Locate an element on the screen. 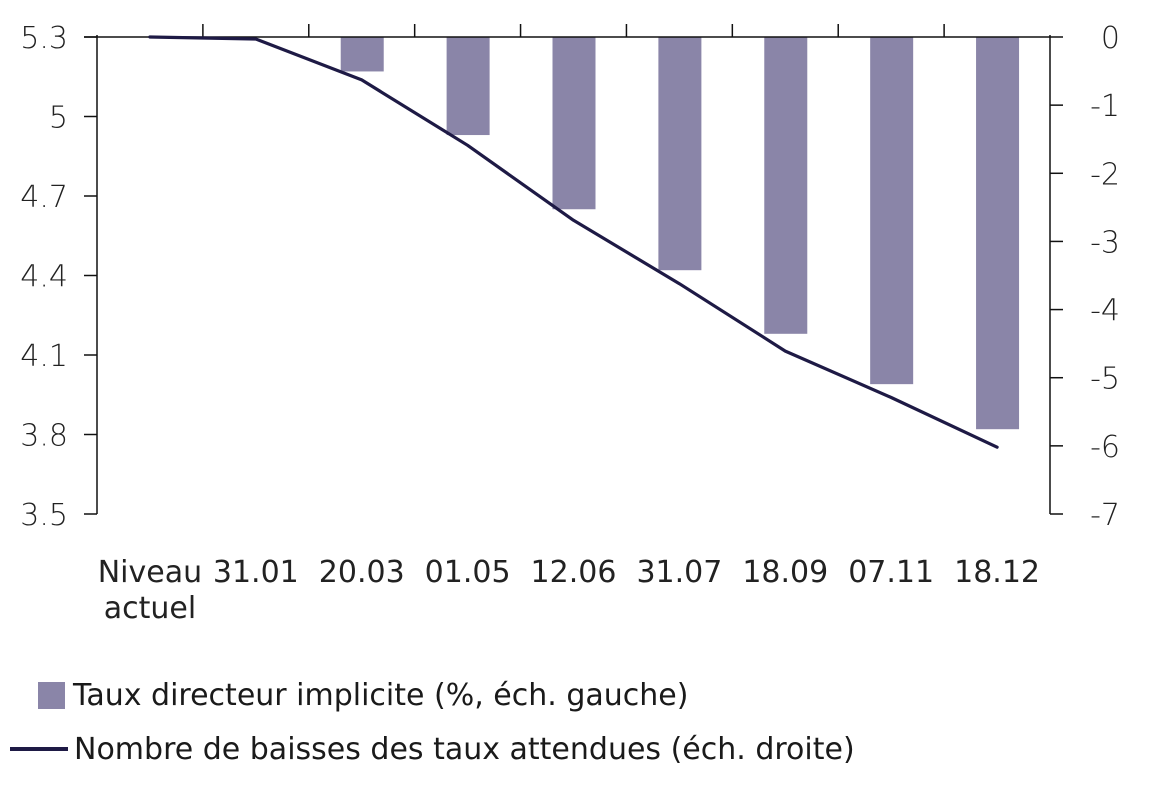  svg-text: 01.05 is located at coordinates (468, 572).